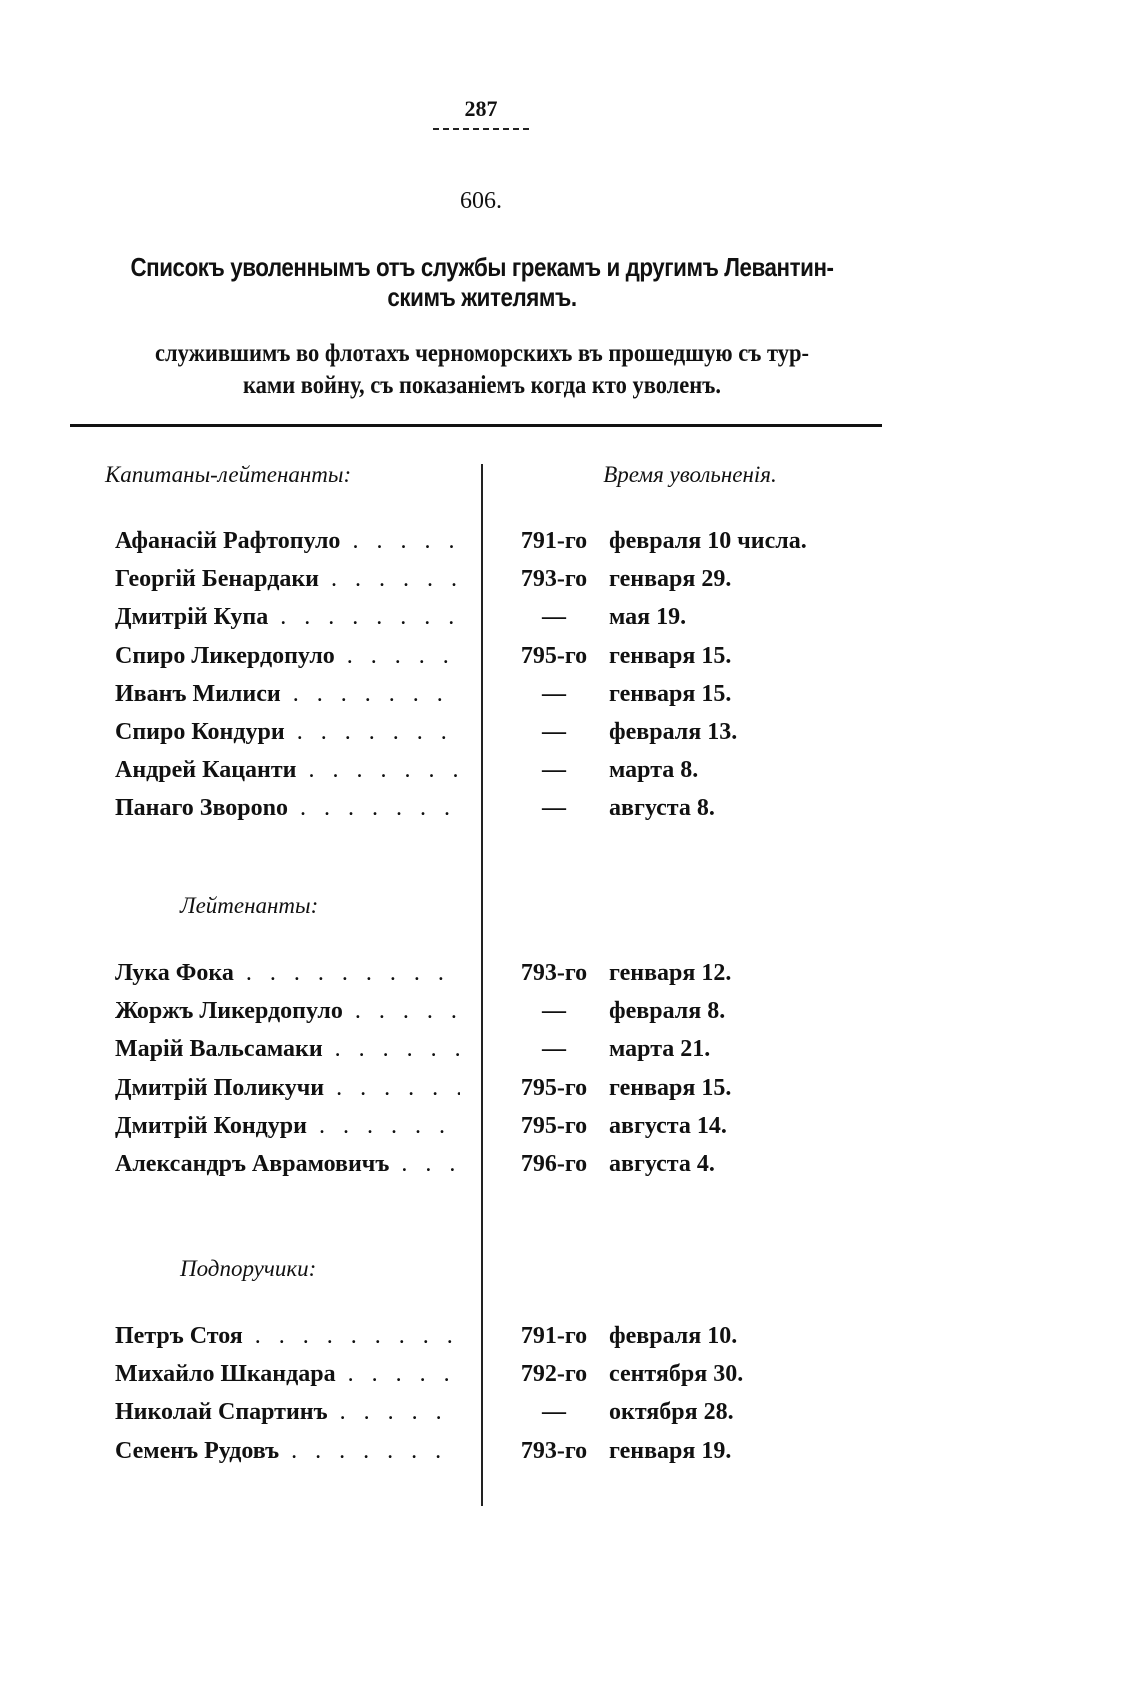 The width and height of the screenshot is (1140, 1708). What do you see at coordinates (287, 1374) in the screenshot?
I see `officer-name: Михайло Шкандара` at bounding box center [287, 1374].